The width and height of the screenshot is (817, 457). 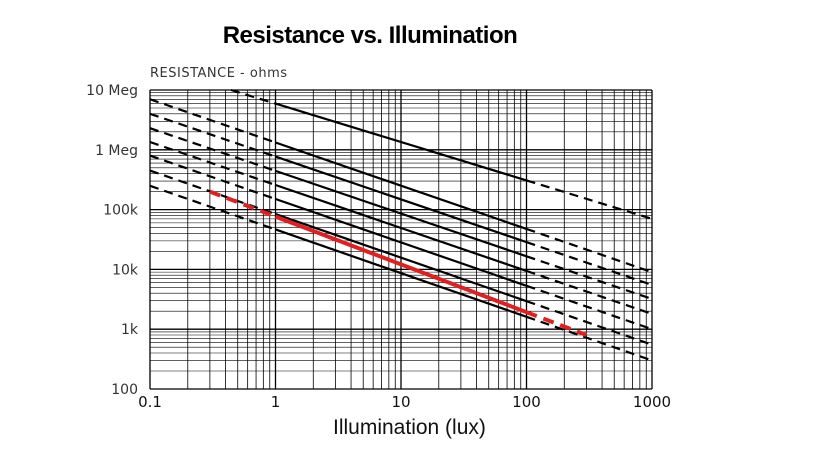 I want to click on y-tick-label: 100k, so click(x=121, y=211).